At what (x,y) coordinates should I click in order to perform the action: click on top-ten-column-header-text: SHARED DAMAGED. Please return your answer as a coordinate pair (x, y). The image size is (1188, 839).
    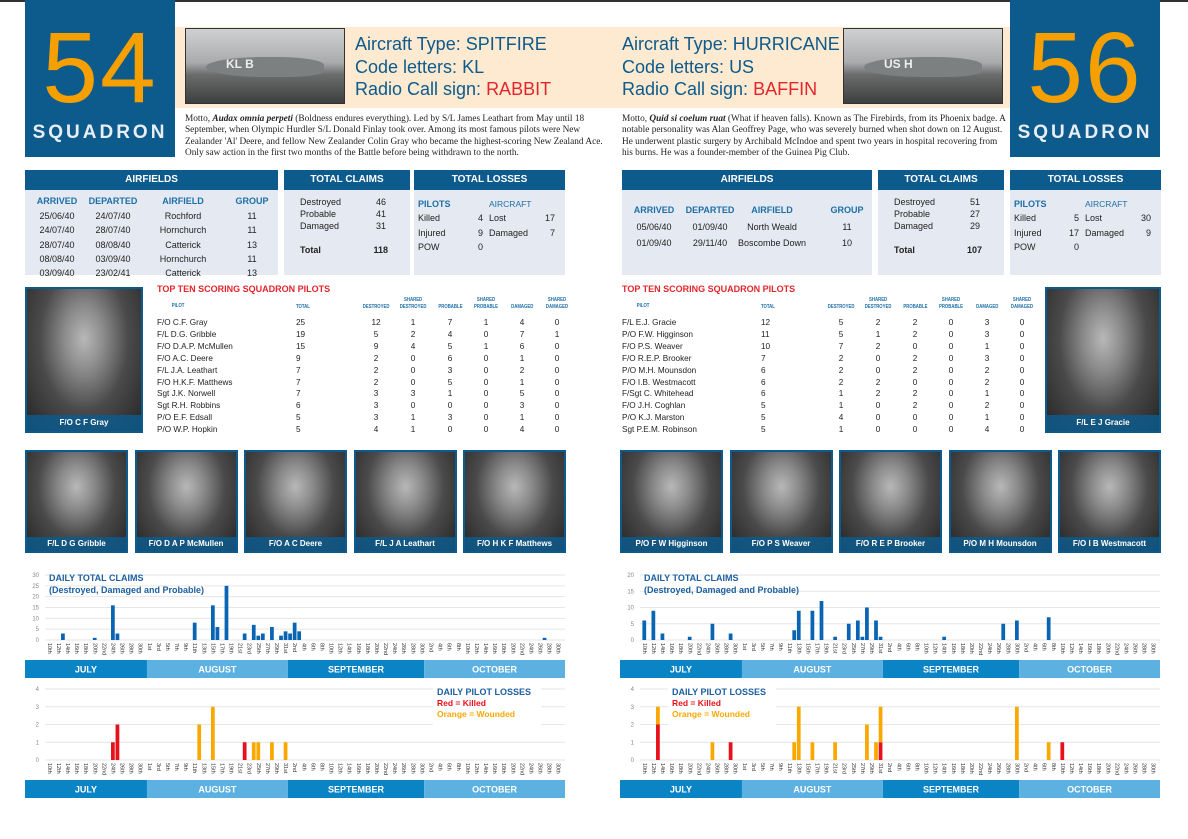
    Looking at the image, I should click on (1022, 303).